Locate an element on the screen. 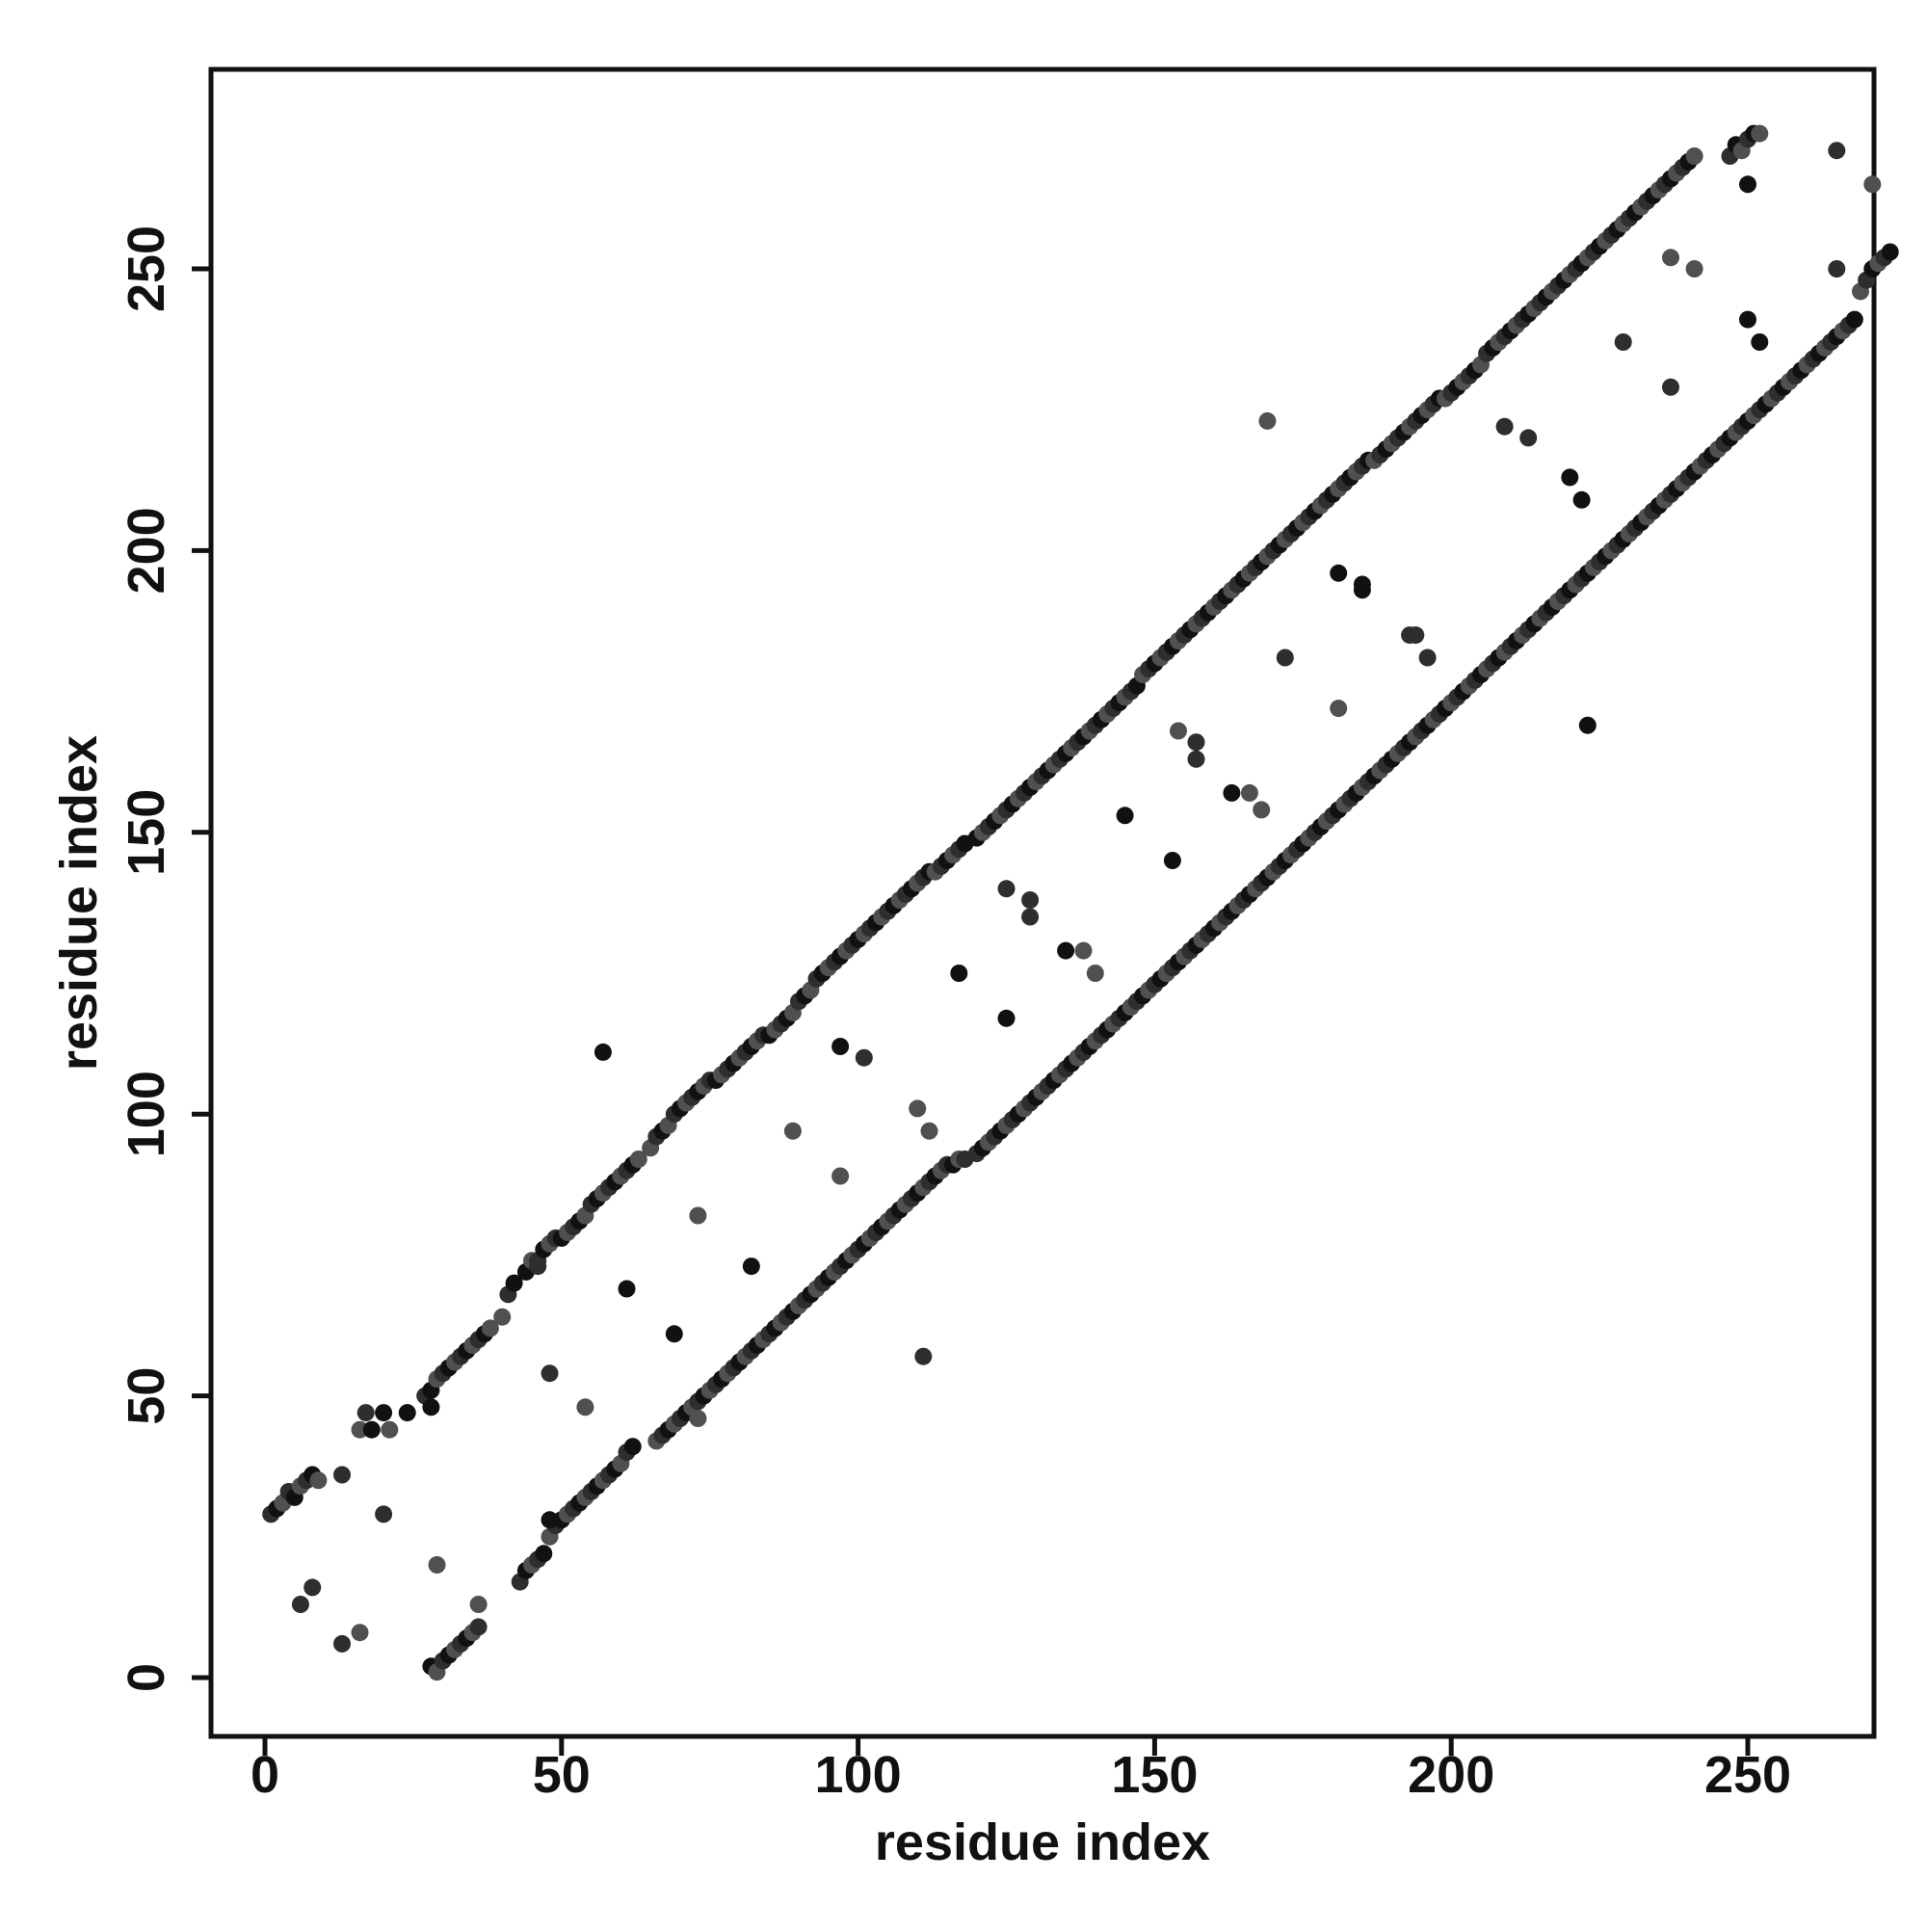  x-tick-label: 50 is located at coordinates (562, 1775).